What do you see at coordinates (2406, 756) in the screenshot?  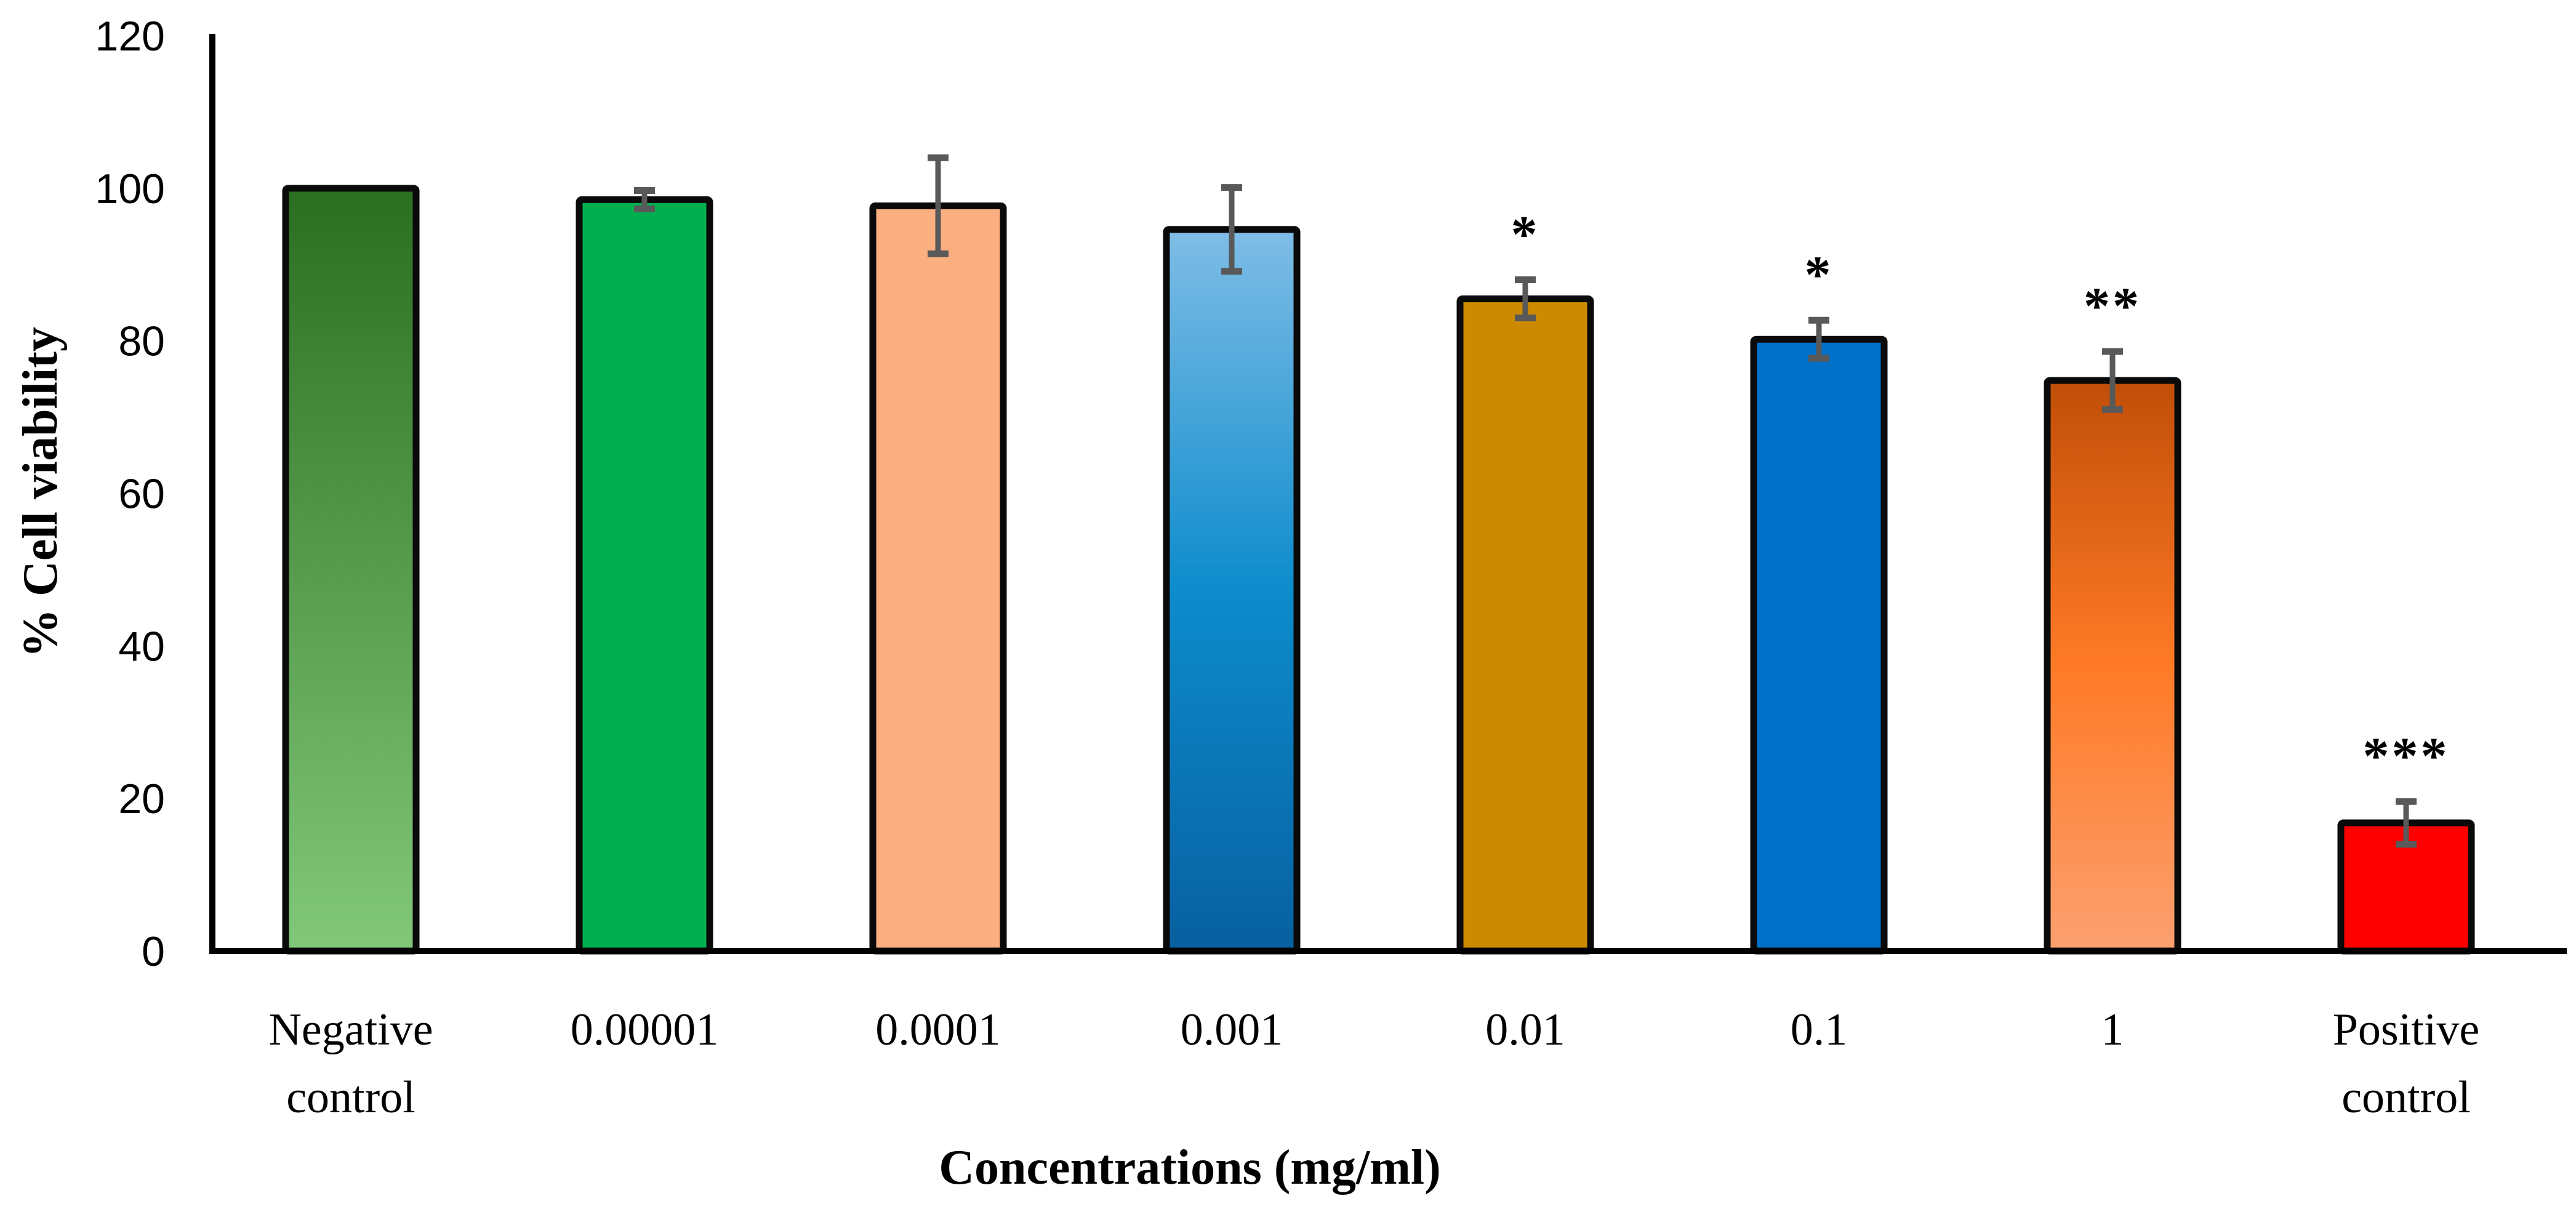 I see `significance-label: ***` at bounding box center [2406, 756].